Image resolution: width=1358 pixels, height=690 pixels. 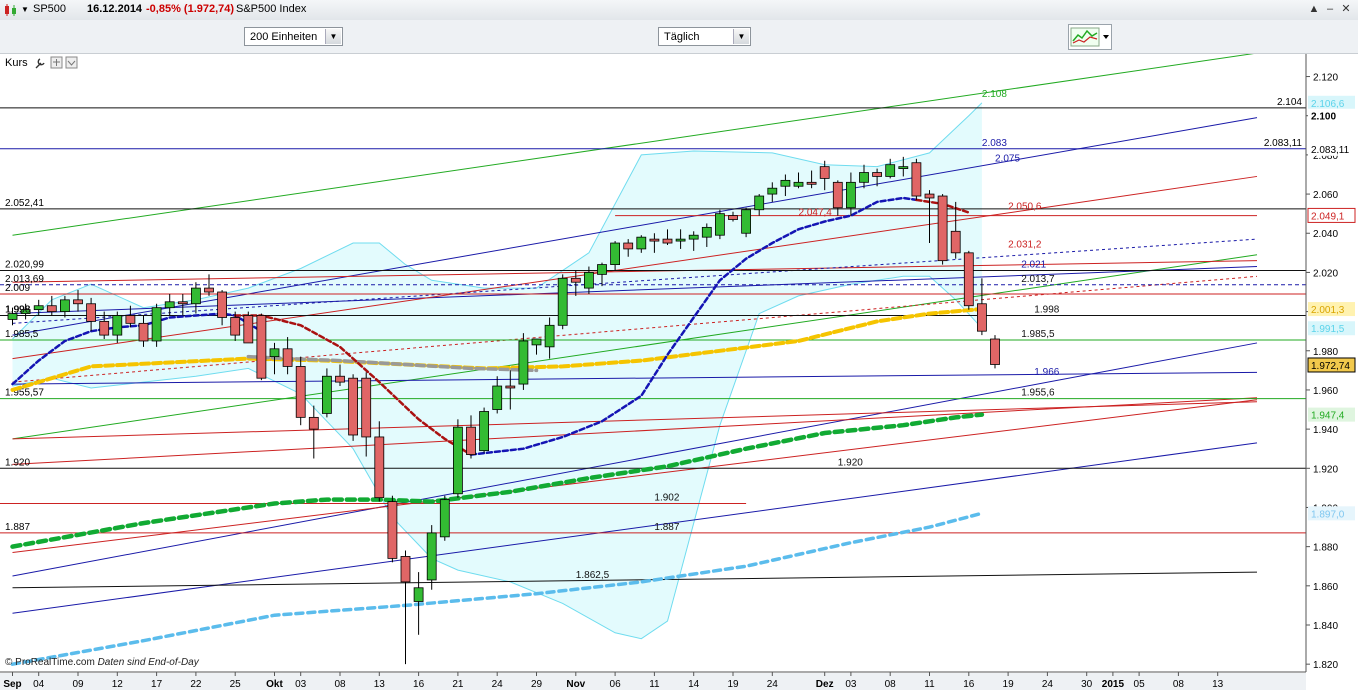 What do you see at coordinates (274, 684) in the screenshot?
I see `x-tick-label: Okt` at bounding box center [274, 684].